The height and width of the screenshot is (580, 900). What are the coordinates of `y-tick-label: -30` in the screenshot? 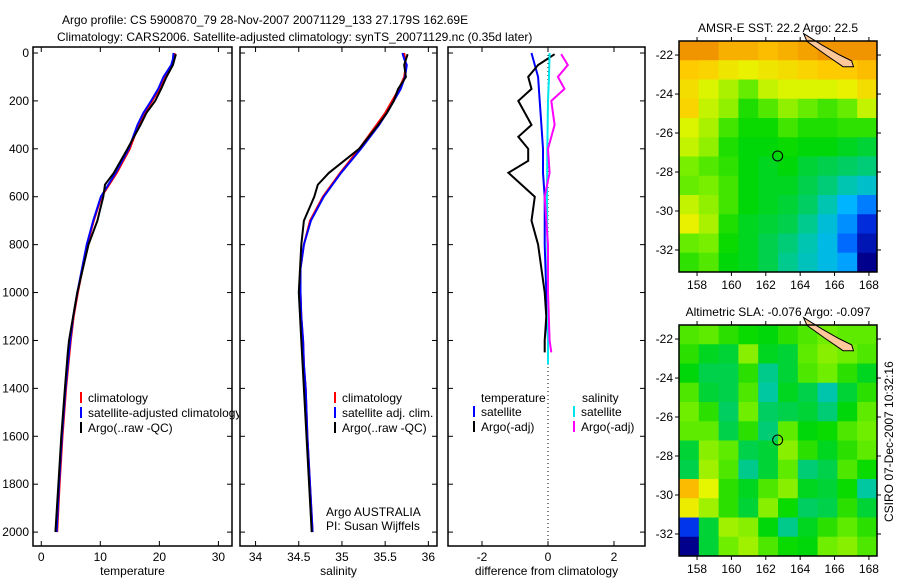 It's located at (665, 495).